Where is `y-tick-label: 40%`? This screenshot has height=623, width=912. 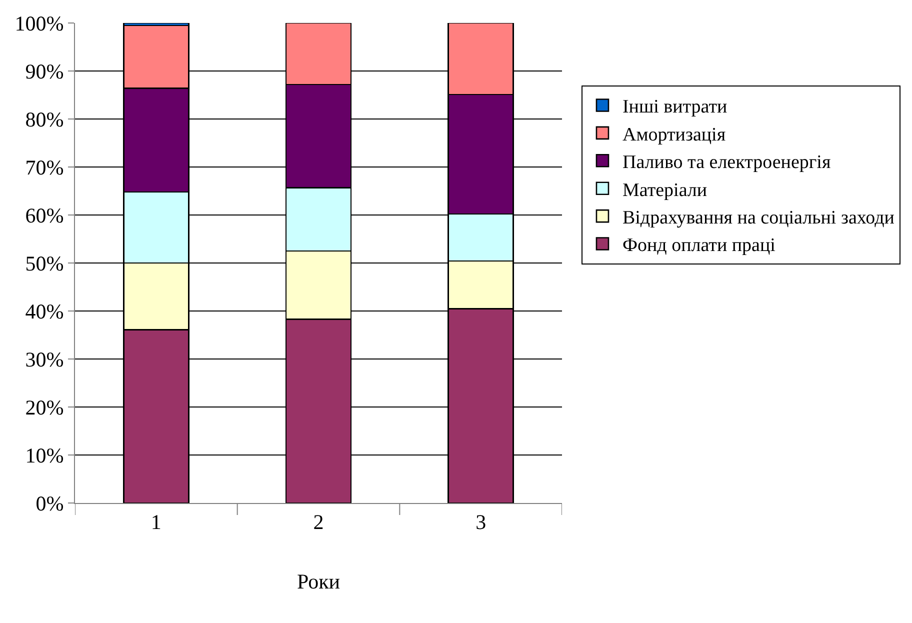
y-tick-label: 40% is located at coordinates (44, 311).